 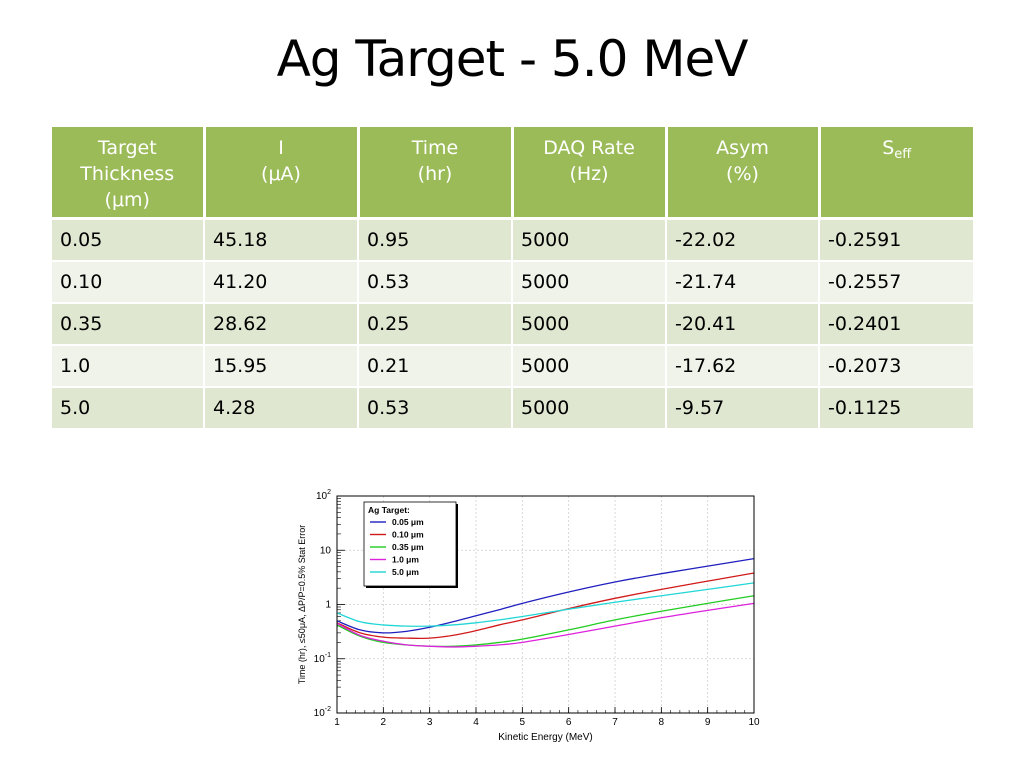 What do you see at coordinates (281, 324) in the screenshot?
I see `table-cell: 28.62` at bounding box center [281, 324].